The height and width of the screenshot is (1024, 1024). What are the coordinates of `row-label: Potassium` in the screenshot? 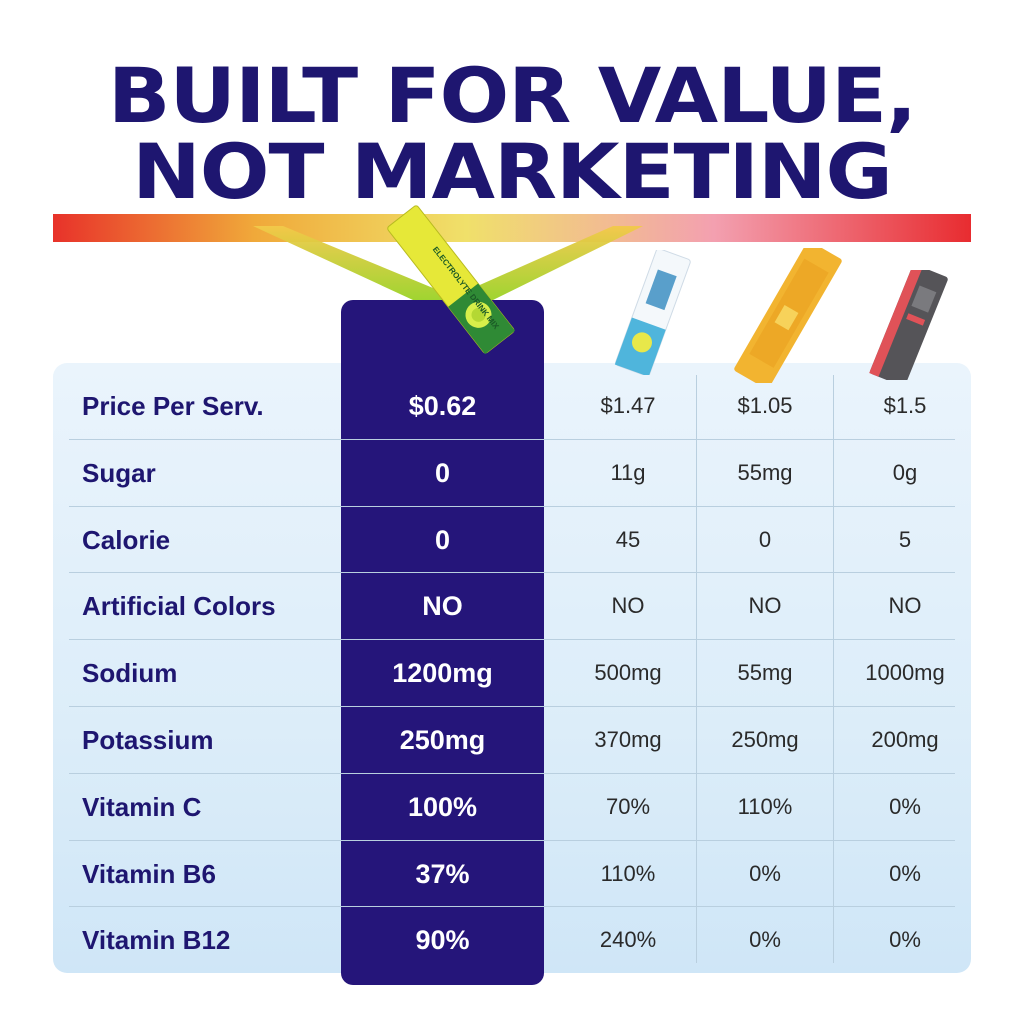 It's located at (148, 739).